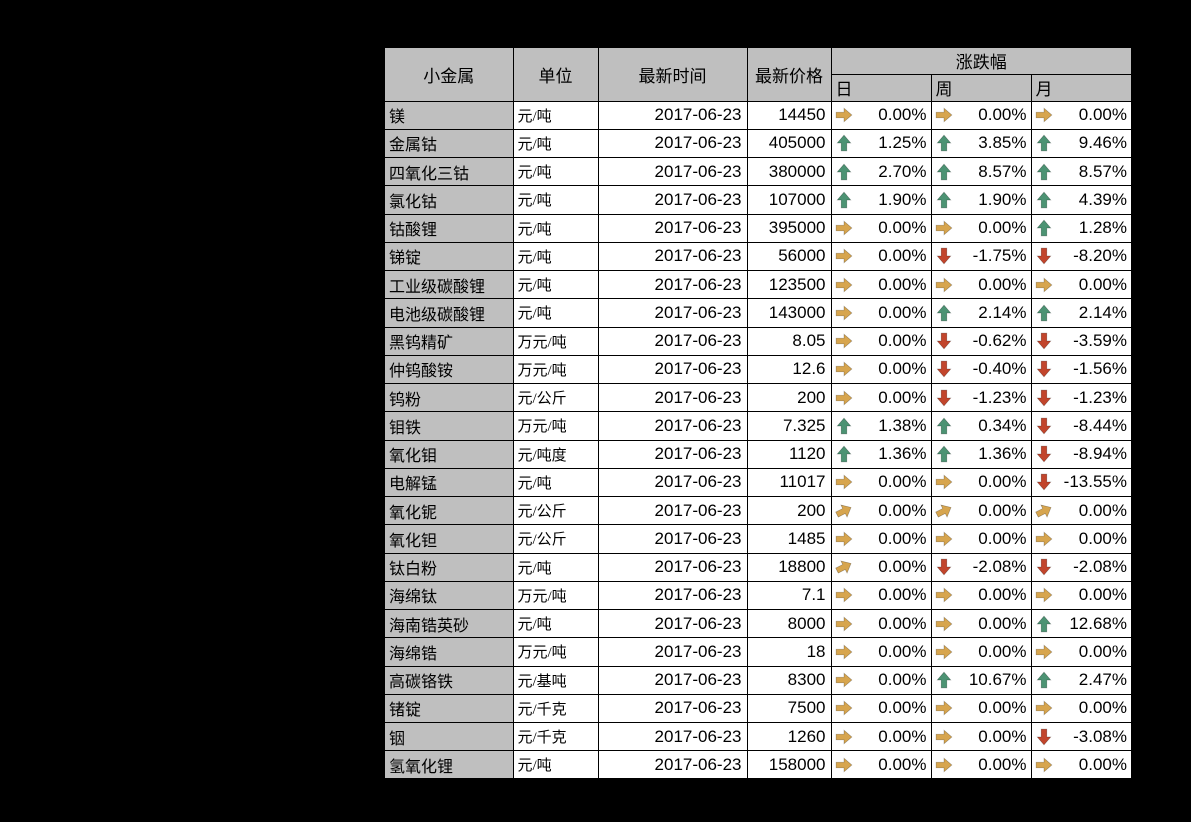 This screenshot has height=822, width=1191. What do you see at coordinates (448, 143) in the screenshot?
I see `metal-name-cell: 金属钴` at bounding box center [448, 143].